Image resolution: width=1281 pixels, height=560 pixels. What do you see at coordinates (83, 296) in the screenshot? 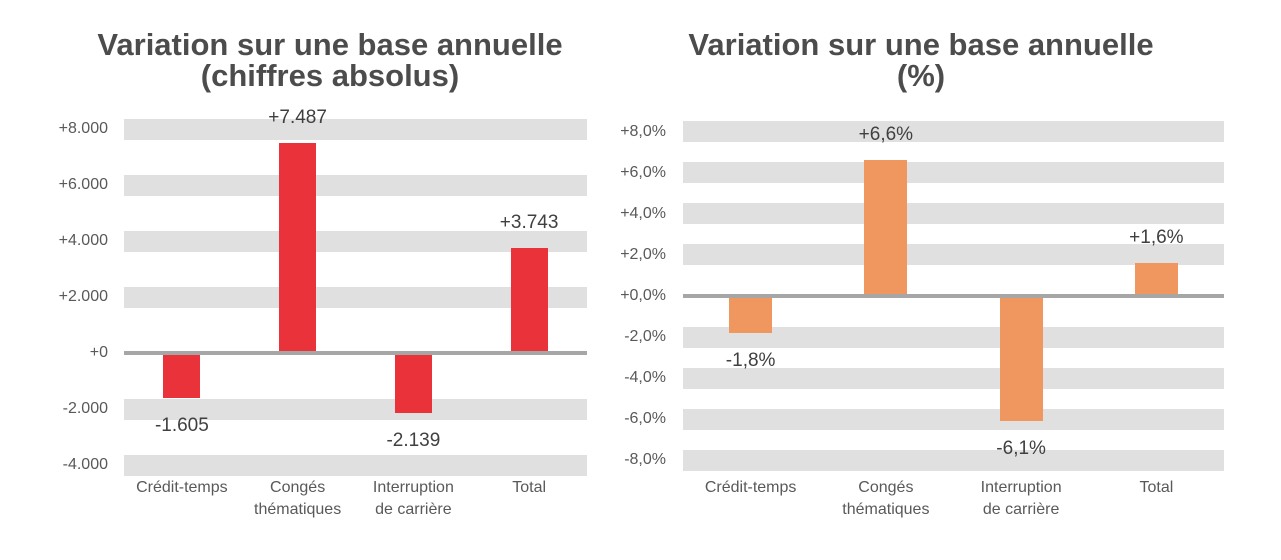
I see `y-tick-label: +2.000` at bounding box center [83, 296].